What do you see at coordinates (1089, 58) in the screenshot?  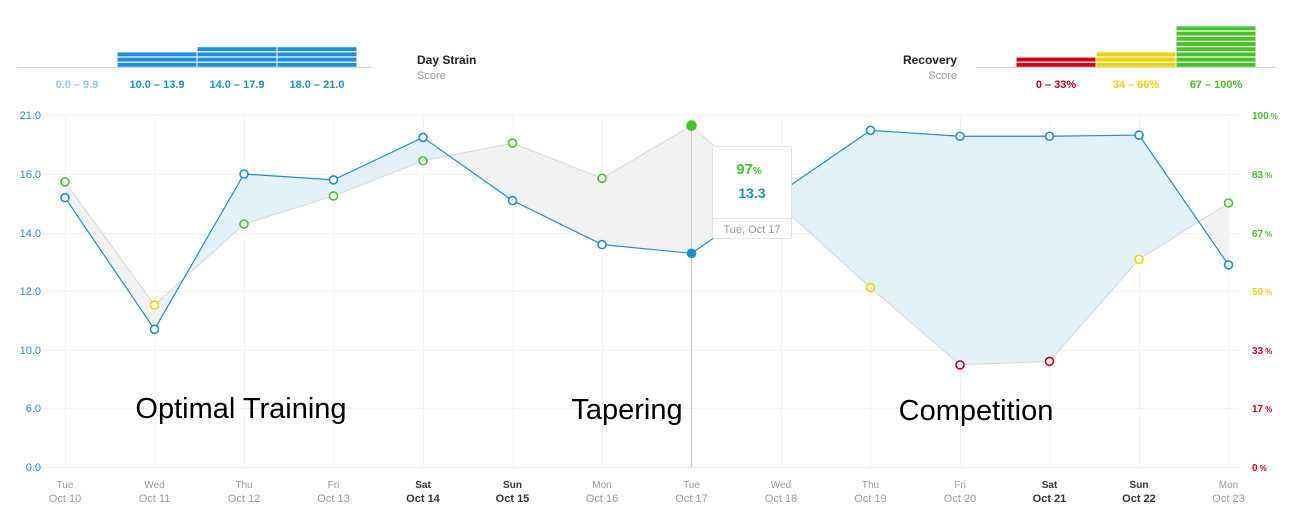 I see `recovery-legend: Recovery Score 0 – 33% 34 – 66% 67 – 100%` at bounding box center [1089, 58].